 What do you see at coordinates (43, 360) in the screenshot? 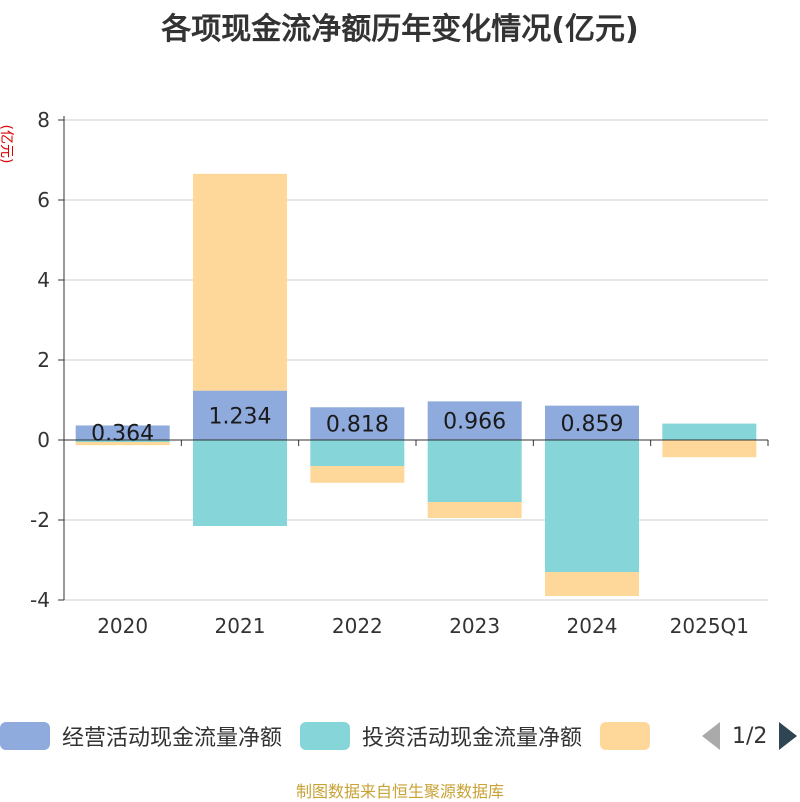
I see `y-tick-label: 2` at bounding box center [43, 360].